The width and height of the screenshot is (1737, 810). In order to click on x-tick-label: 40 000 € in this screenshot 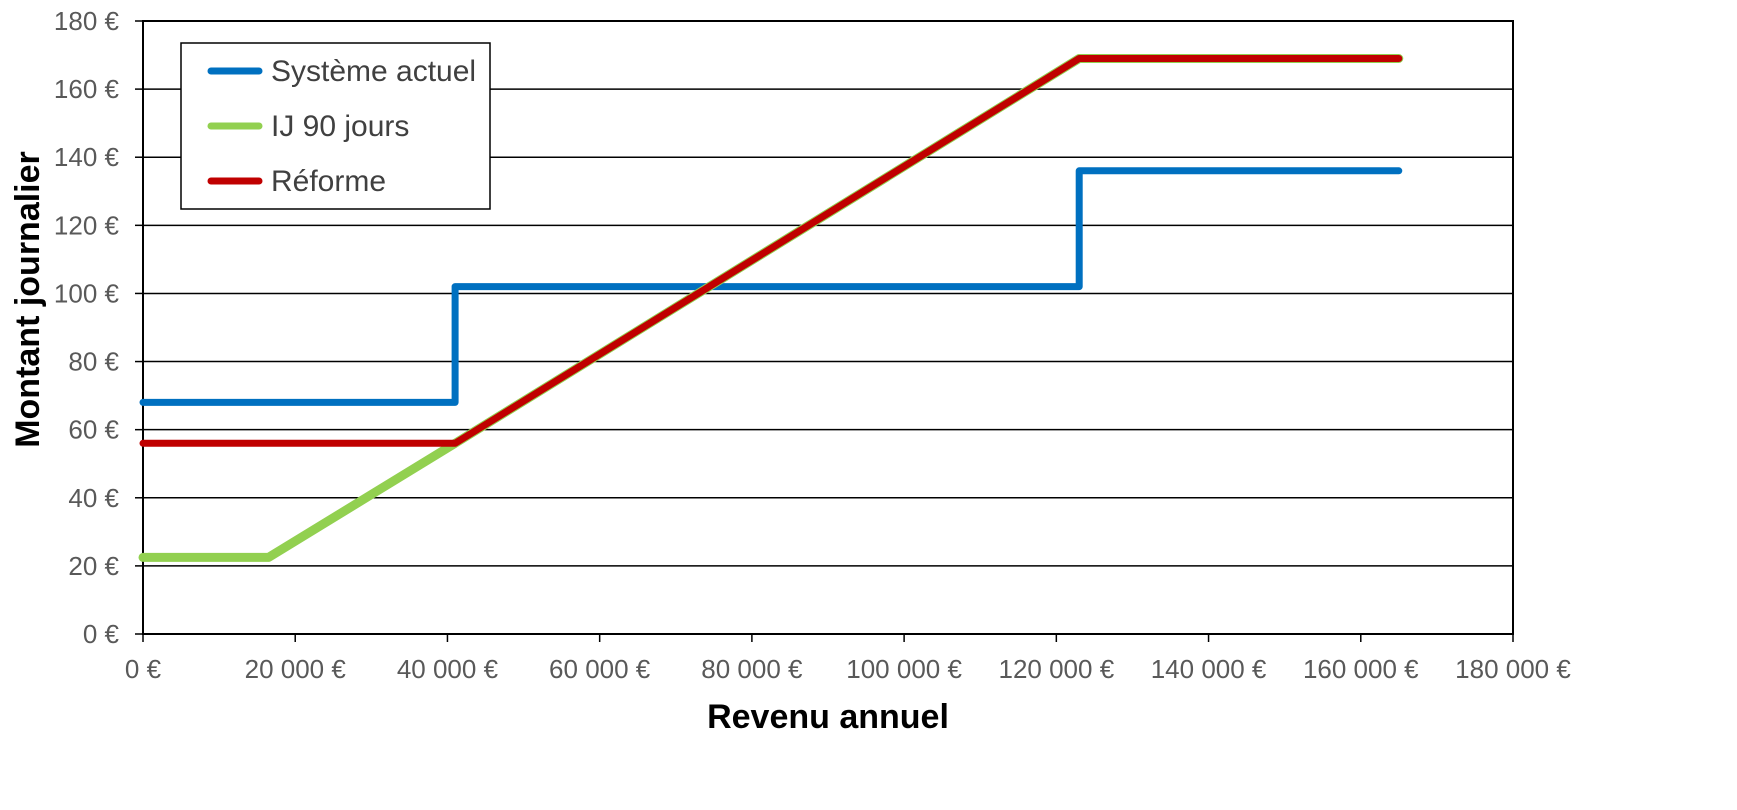, I will do `click(448, 669)`.